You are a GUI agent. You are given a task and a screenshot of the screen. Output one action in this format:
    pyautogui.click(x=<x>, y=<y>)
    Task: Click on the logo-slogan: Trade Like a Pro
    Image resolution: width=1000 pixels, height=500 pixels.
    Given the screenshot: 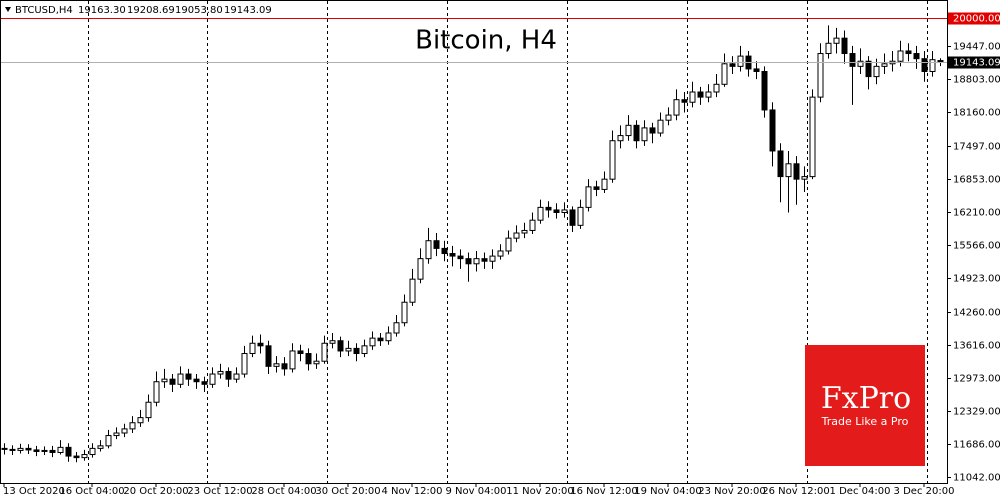 What is the action you would take?
    pyautogui.click(x=865, y=421)
    